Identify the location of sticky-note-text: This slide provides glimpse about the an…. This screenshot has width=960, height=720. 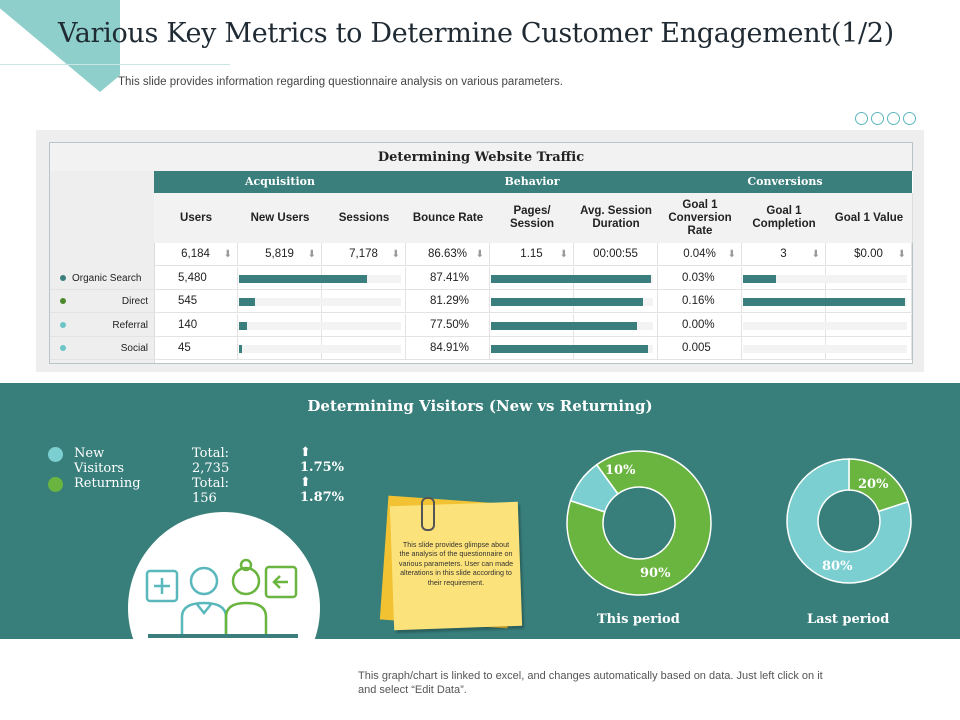
(456, 563).